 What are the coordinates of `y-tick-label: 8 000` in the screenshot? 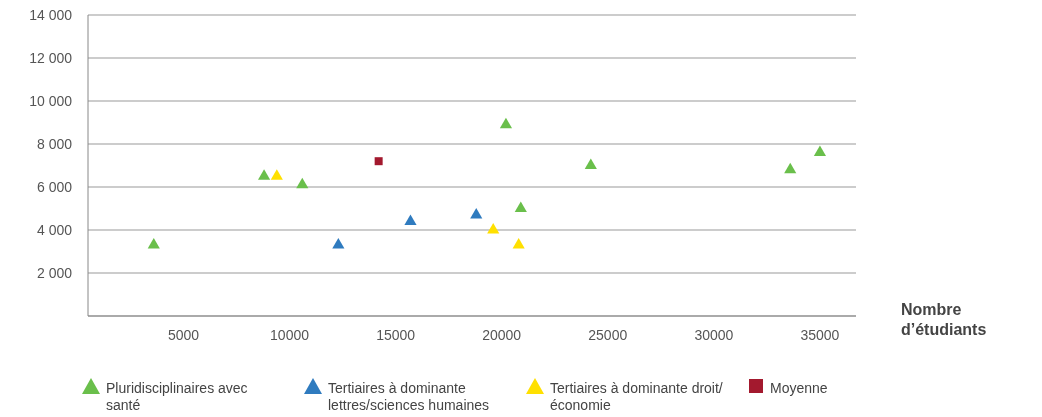 It's located at (54, 143).